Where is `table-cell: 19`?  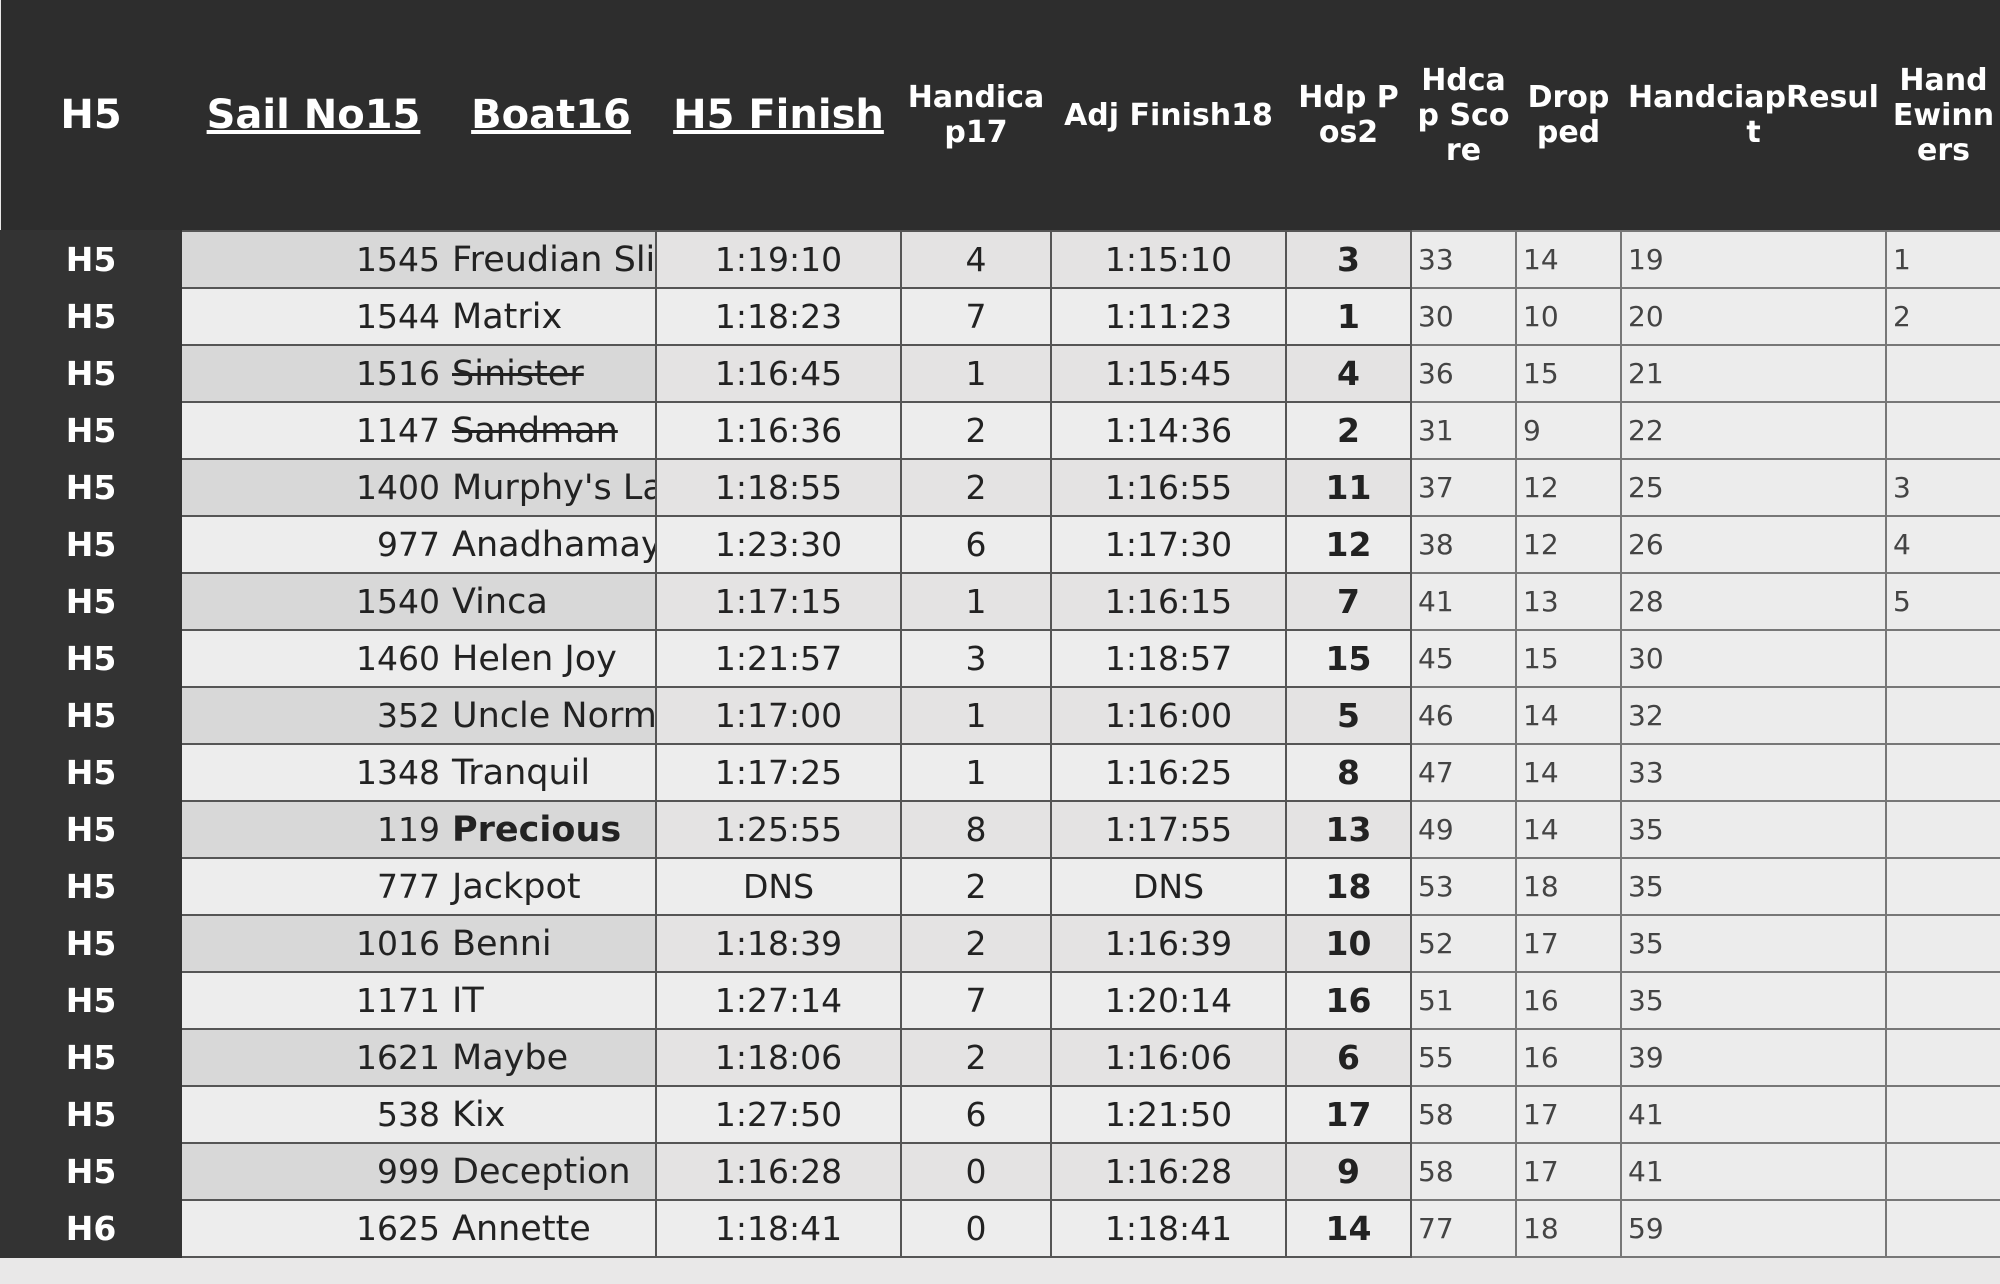
table-cell: 19 is located at coordinates (1753, 259).